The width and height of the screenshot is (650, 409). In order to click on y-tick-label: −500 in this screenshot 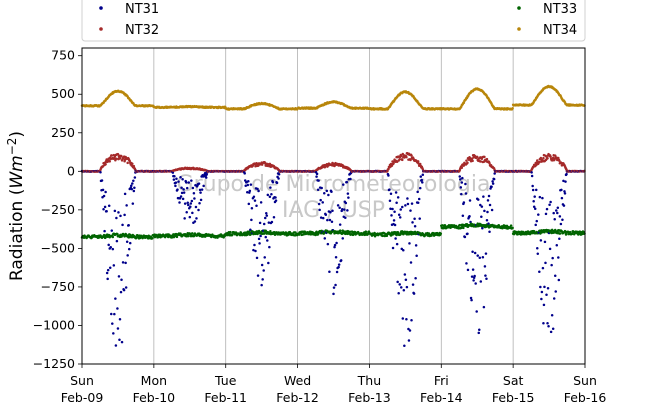, I will do `click(58, 247)`.